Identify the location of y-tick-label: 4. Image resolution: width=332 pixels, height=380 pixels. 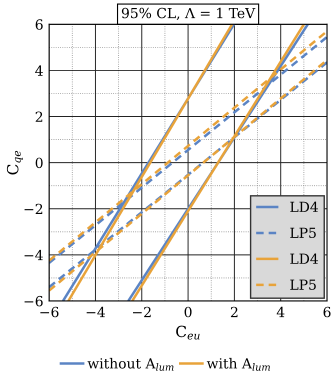
(39, 70).